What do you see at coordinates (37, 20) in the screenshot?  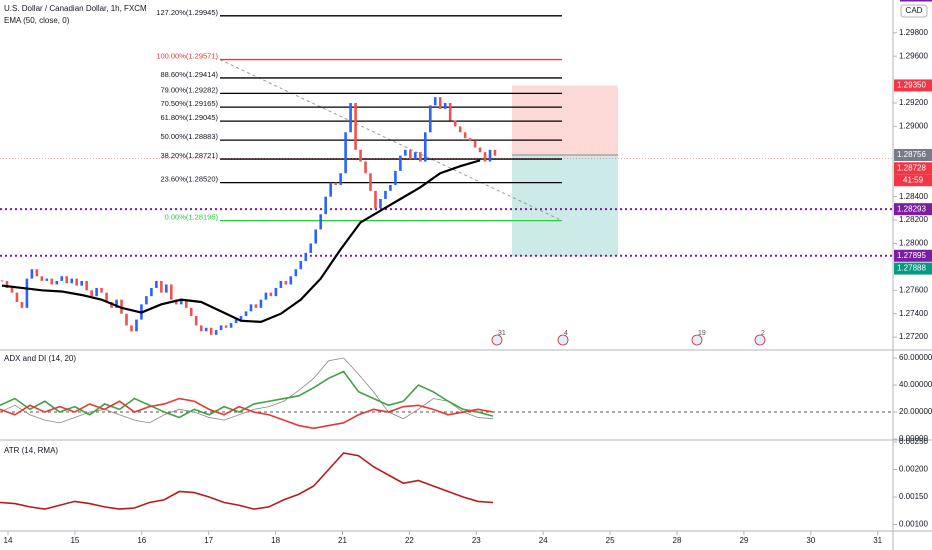 I see `indicator-title: EMA (50, close, 0)` at bounding box center [37, 20].